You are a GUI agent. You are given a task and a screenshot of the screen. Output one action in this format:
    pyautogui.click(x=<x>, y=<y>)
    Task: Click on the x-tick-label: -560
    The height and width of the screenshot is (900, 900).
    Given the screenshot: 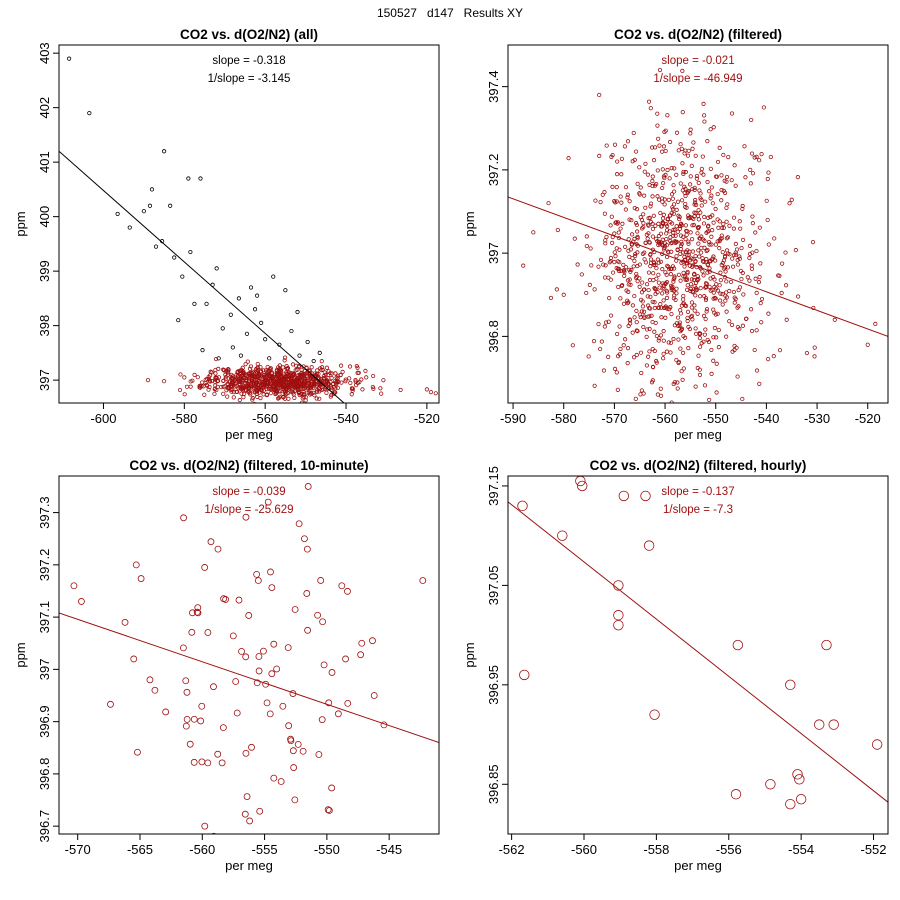 What is the action you would take?
    pyautogui.click(x=584, y=849)
    